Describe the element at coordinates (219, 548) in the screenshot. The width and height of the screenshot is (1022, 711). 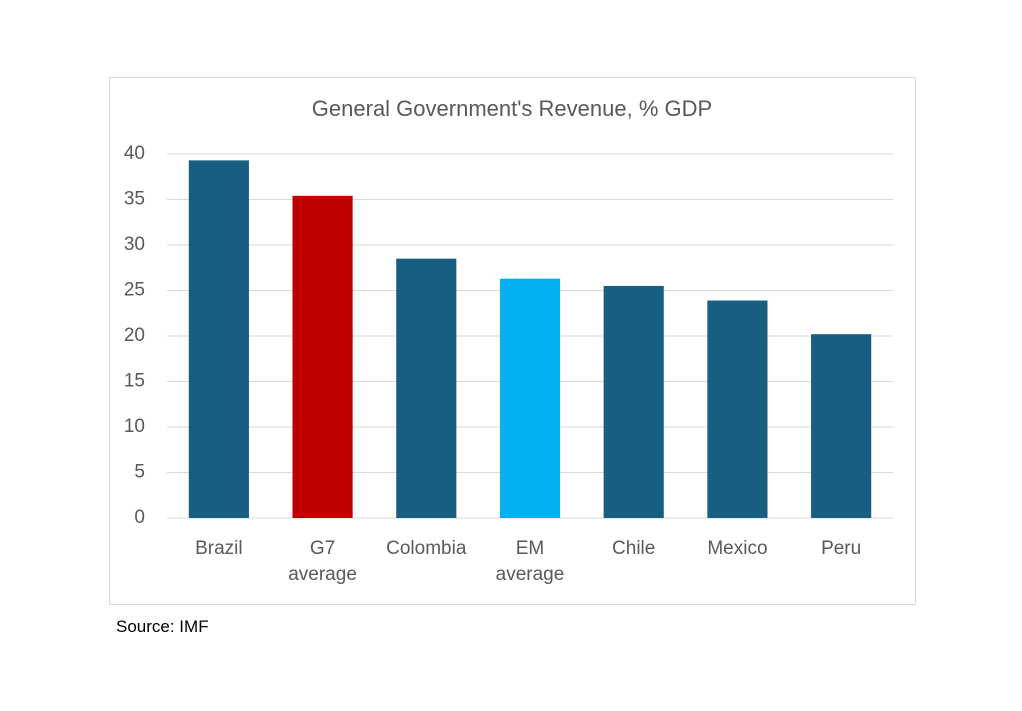
I see `x-tick-label: Brazil` at that location.